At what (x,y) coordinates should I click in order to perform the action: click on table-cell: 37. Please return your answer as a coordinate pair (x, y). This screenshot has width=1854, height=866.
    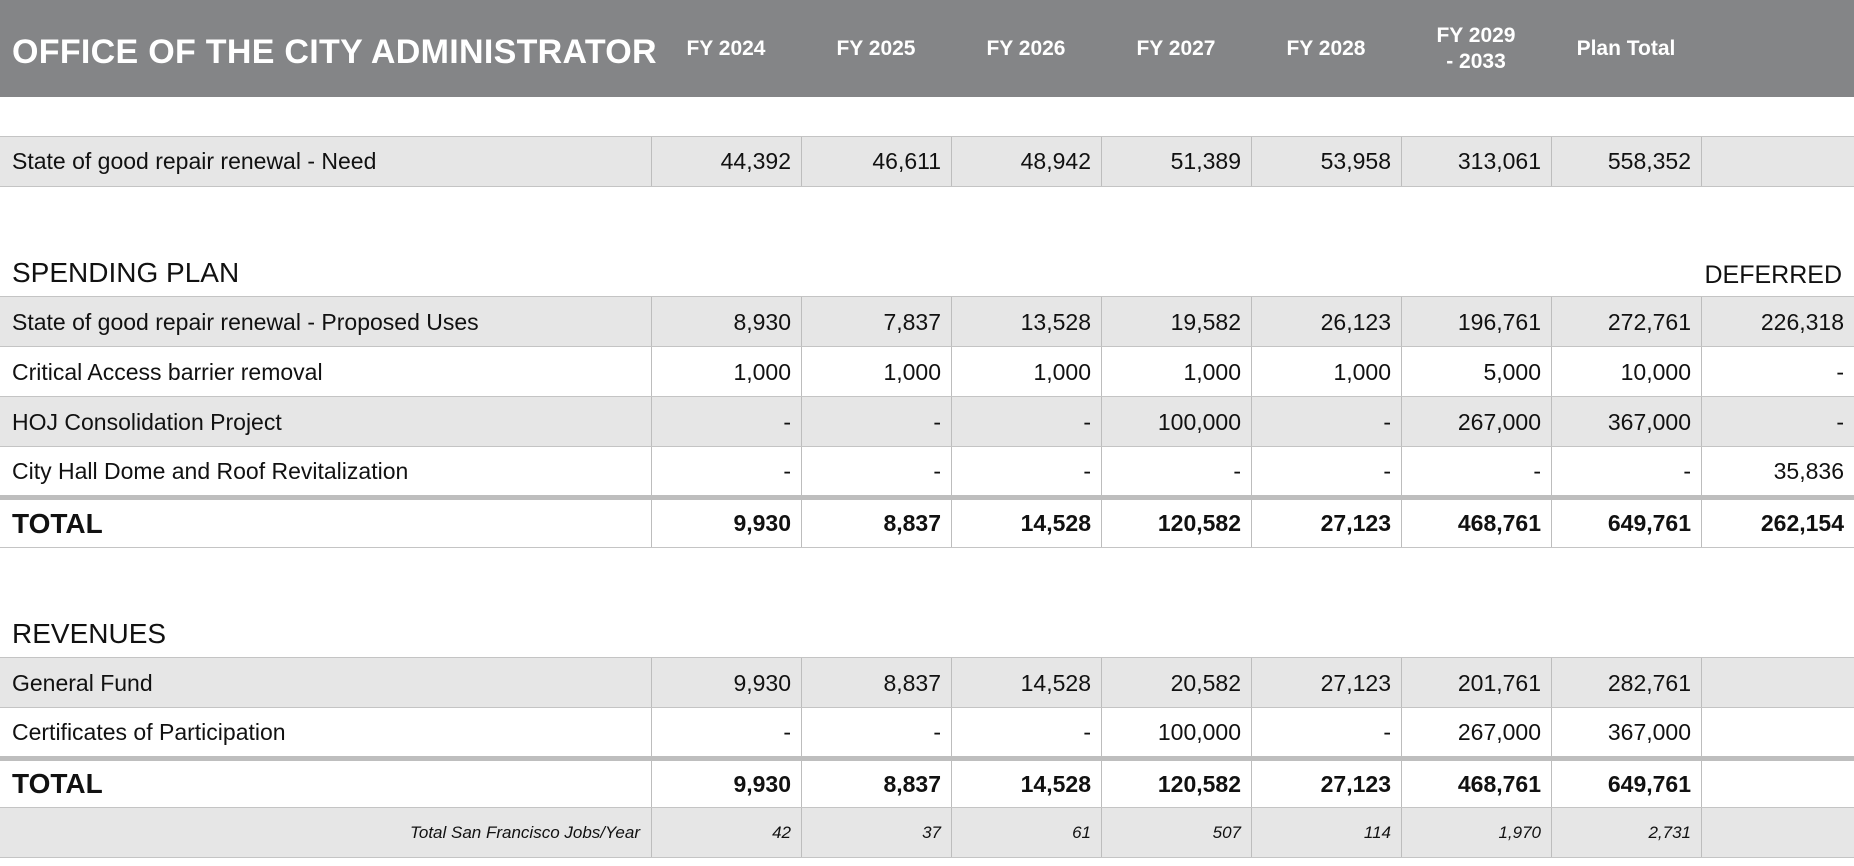
    Looking at the image, I should click on (876, 832).